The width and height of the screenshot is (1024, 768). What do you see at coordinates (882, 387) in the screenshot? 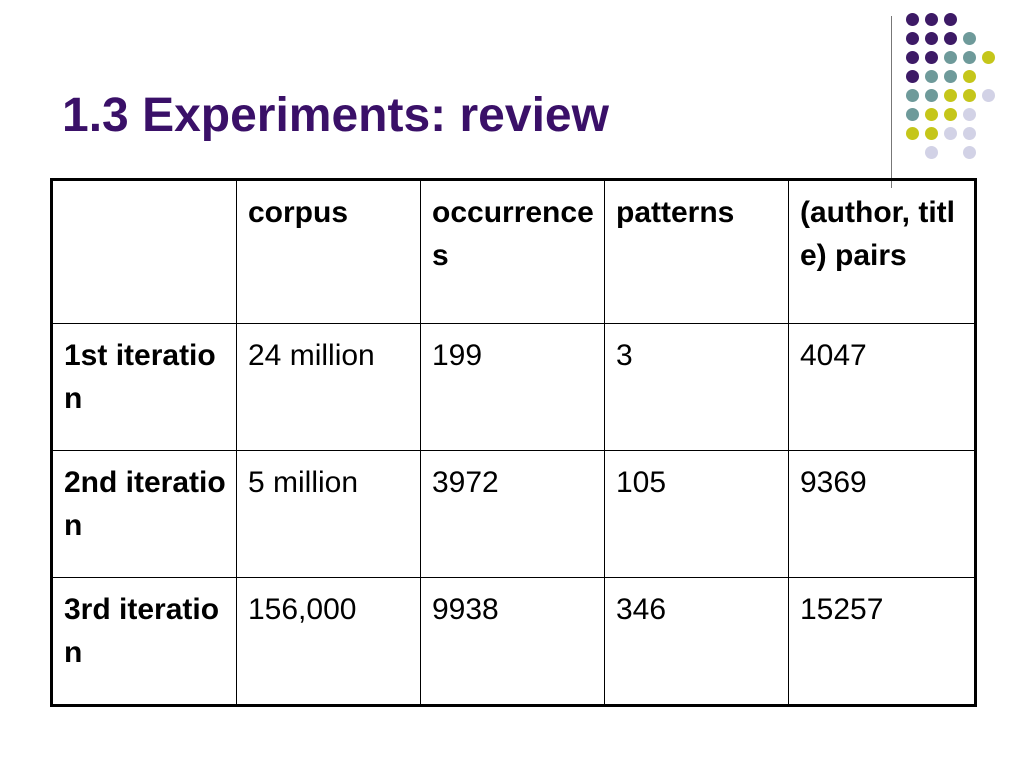
I see `cell-pairs: 4047` at bounding box center [882, 387].